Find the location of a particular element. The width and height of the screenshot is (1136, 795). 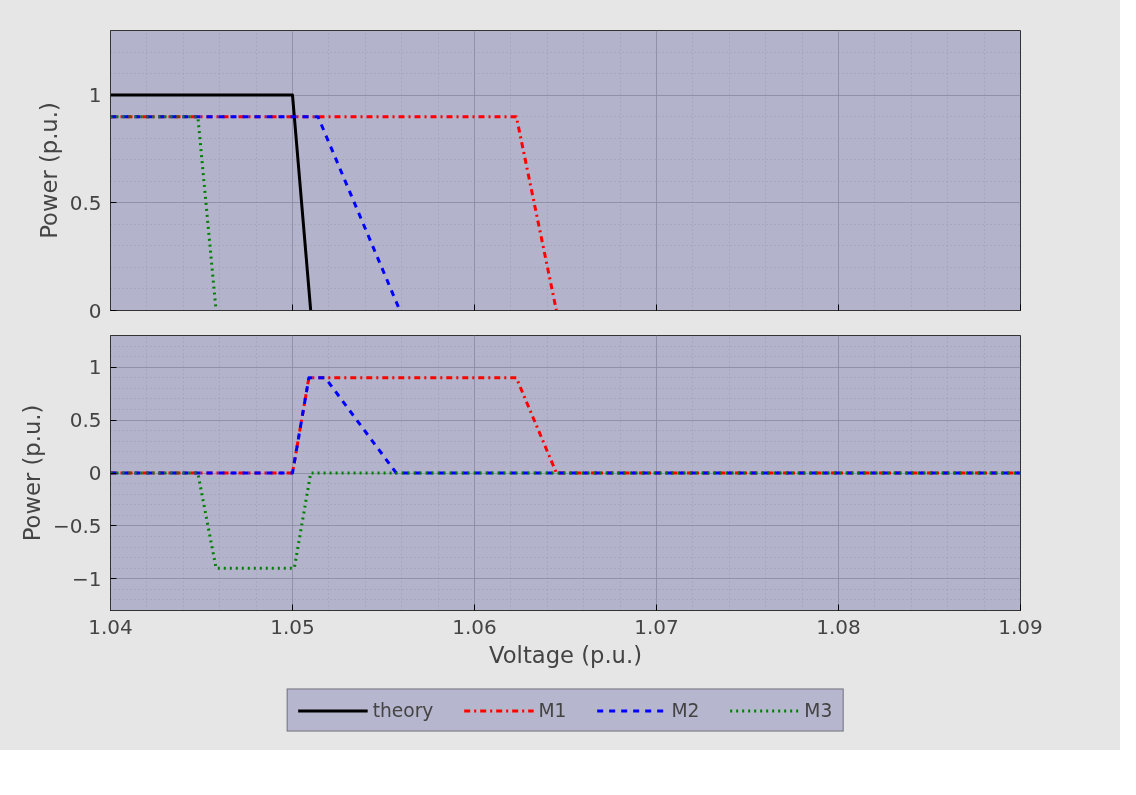

x-tick-label: 1.04 is located at coordinates (110, 626).